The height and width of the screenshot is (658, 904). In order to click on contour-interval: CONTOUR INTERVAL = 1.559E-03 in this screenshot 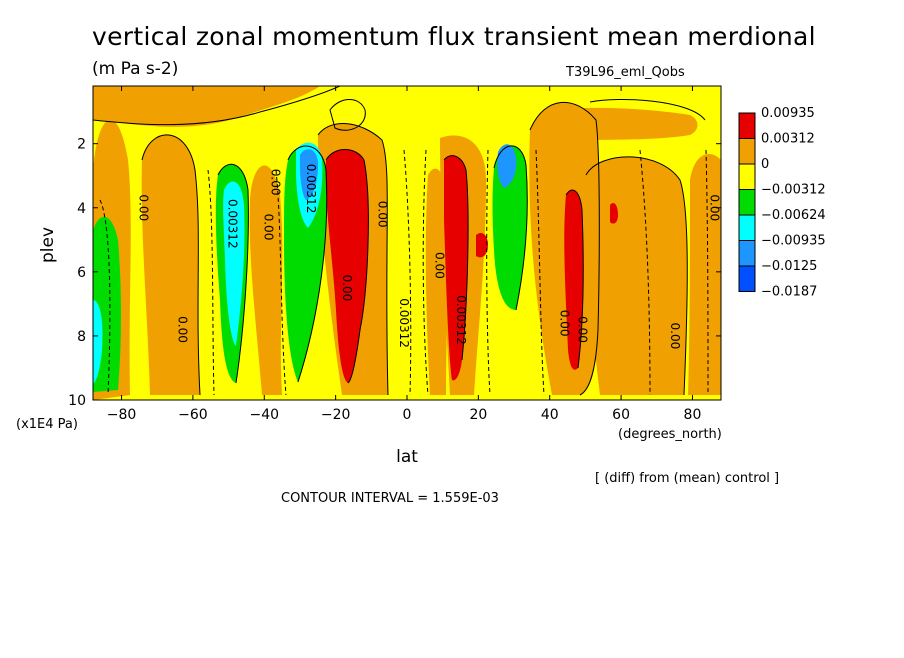, I will do `click(390, 498)`.